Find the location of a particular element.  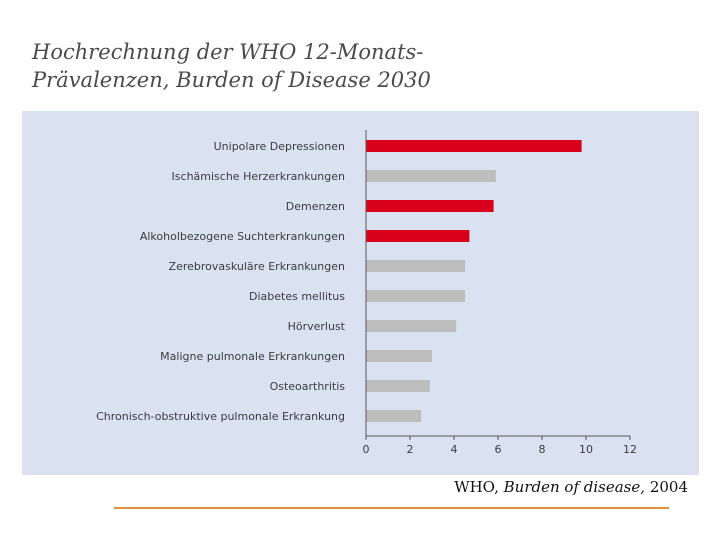

source-year: 2004 is located at coordinates (668, 487).